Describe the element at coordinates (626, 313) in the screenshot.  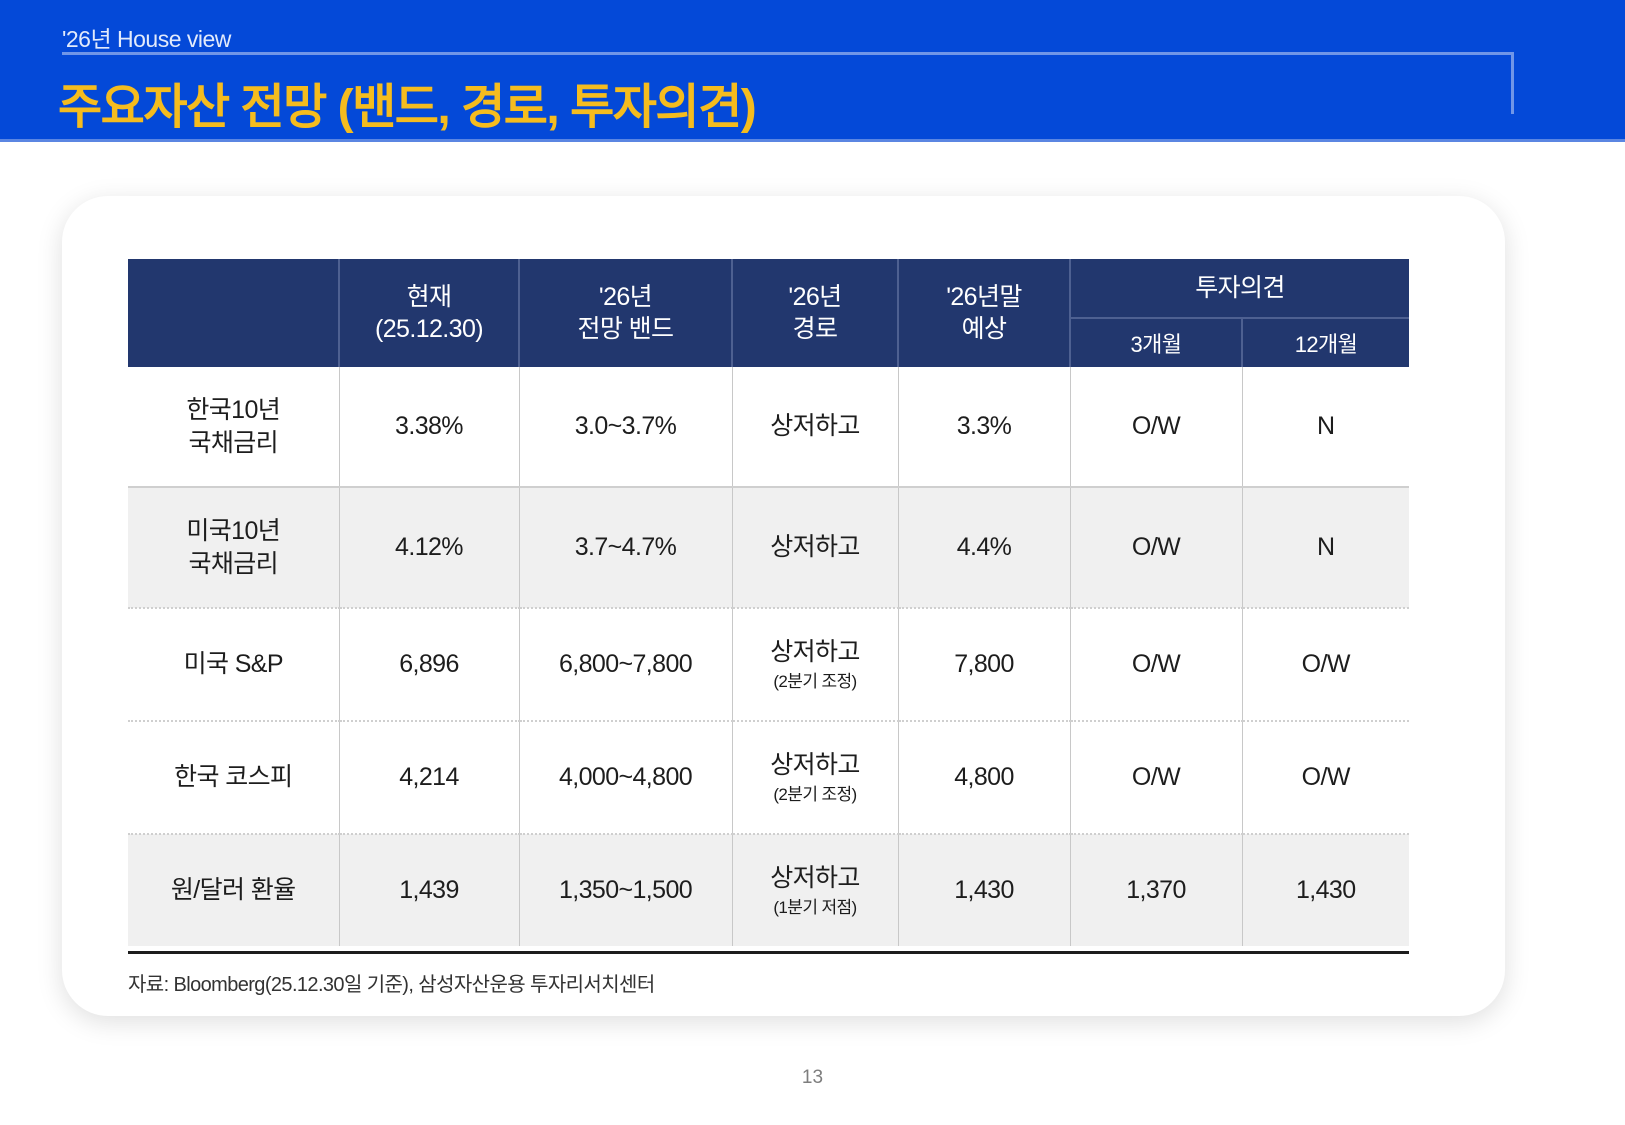
I see `header-cell-band: '26년 전망 밴드` at that location.